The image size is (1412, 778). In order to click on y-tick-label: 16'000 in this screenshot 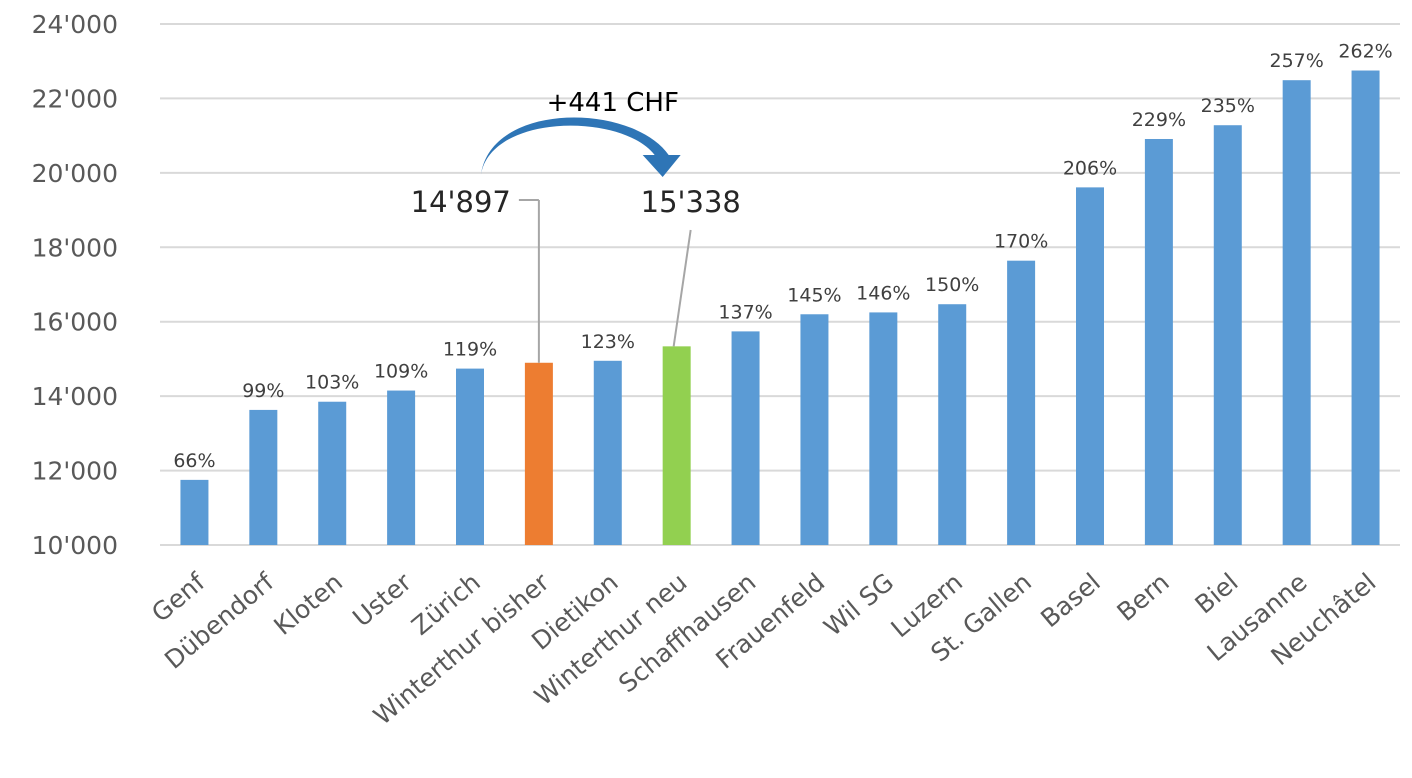, I will do `click(75, 322)`.